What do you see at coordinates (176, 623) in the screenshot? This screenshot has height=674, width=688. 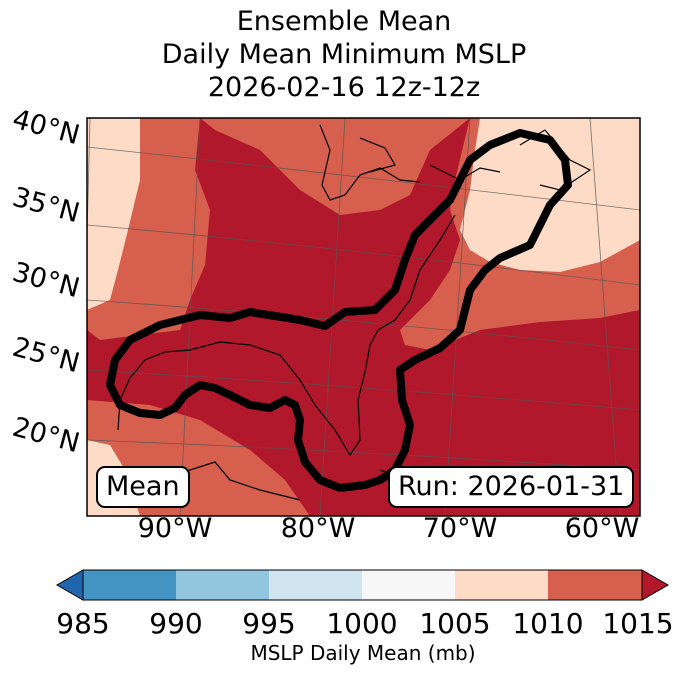 I see `colorbar-tick-990: 990` at bounding box center [176, 623].